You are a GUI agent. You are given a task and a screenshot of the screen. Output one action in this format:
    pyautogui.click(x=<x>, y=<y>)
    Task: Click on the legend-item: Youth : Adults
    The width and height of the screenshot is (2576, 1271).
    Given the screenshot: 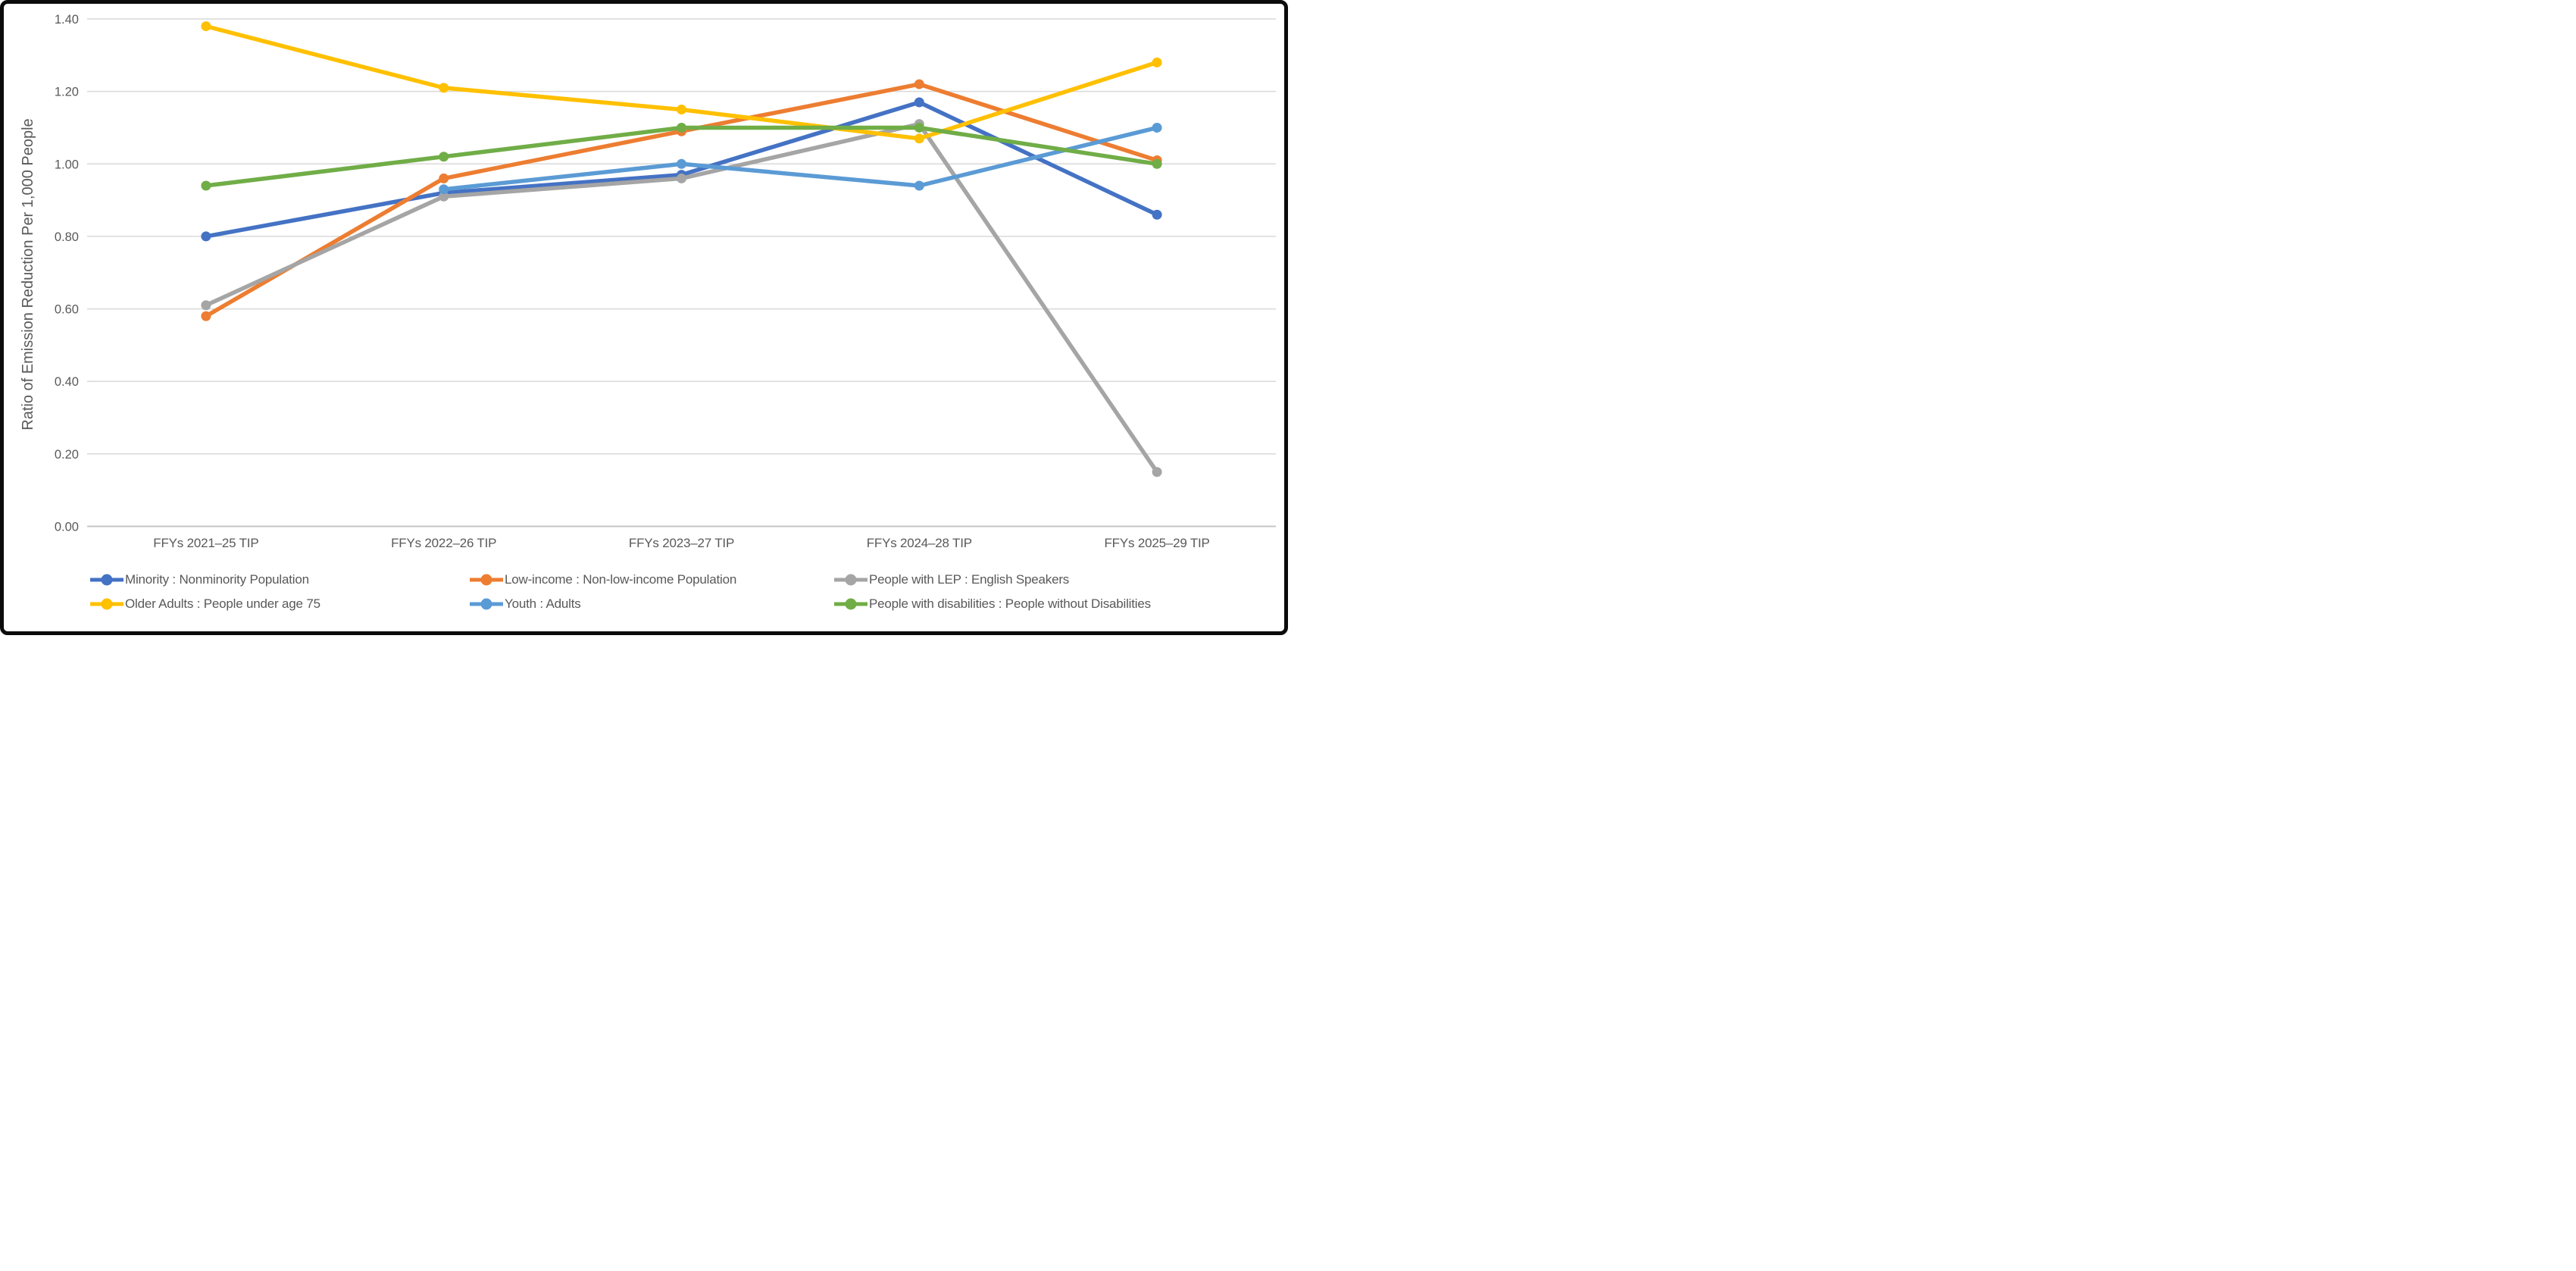 What is the action you would take?
    pyautogui.click(x=525, y=604)
    